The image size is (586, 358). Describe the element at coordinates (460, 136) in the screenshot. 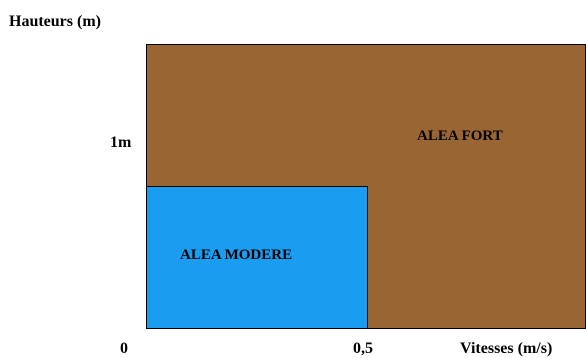

I see `zone-label-alea-fort: ALEA FORT` at that location.